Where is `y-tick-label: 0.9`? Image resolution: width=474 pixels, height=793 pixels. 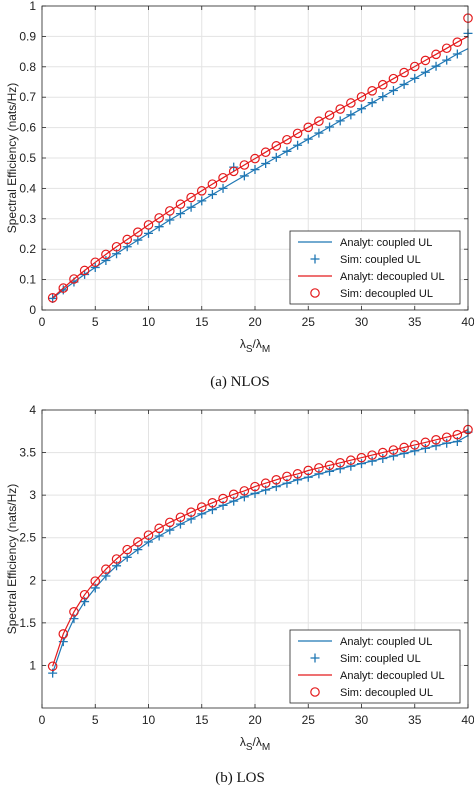
y-tick-label: 0.9 is located at coordinates (27, 36).